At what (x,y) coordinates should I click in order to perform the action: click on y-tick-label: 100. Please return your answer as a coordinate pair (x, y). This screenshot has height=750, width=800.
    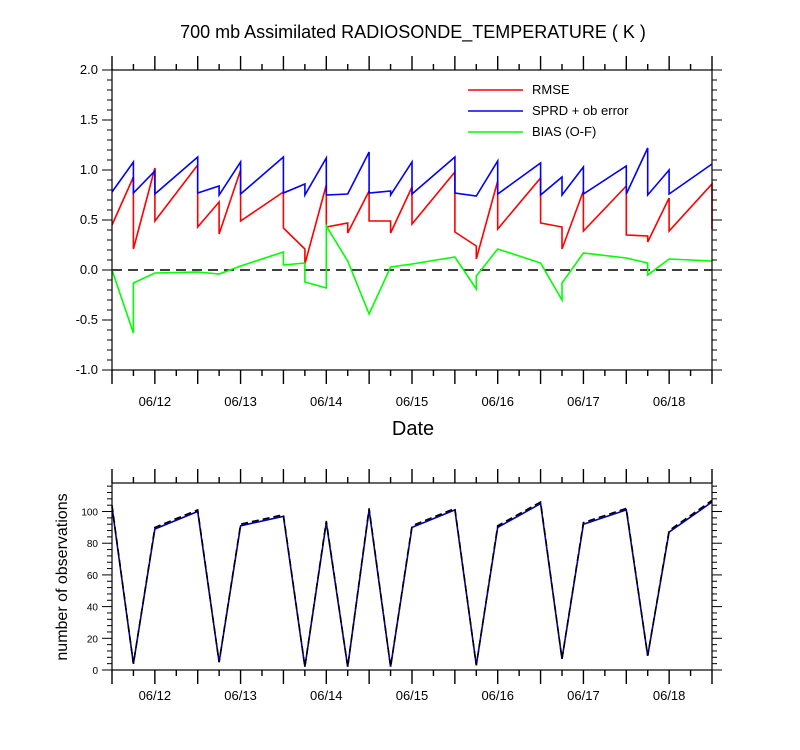
    Looking at the image, I should click on (89, 513).